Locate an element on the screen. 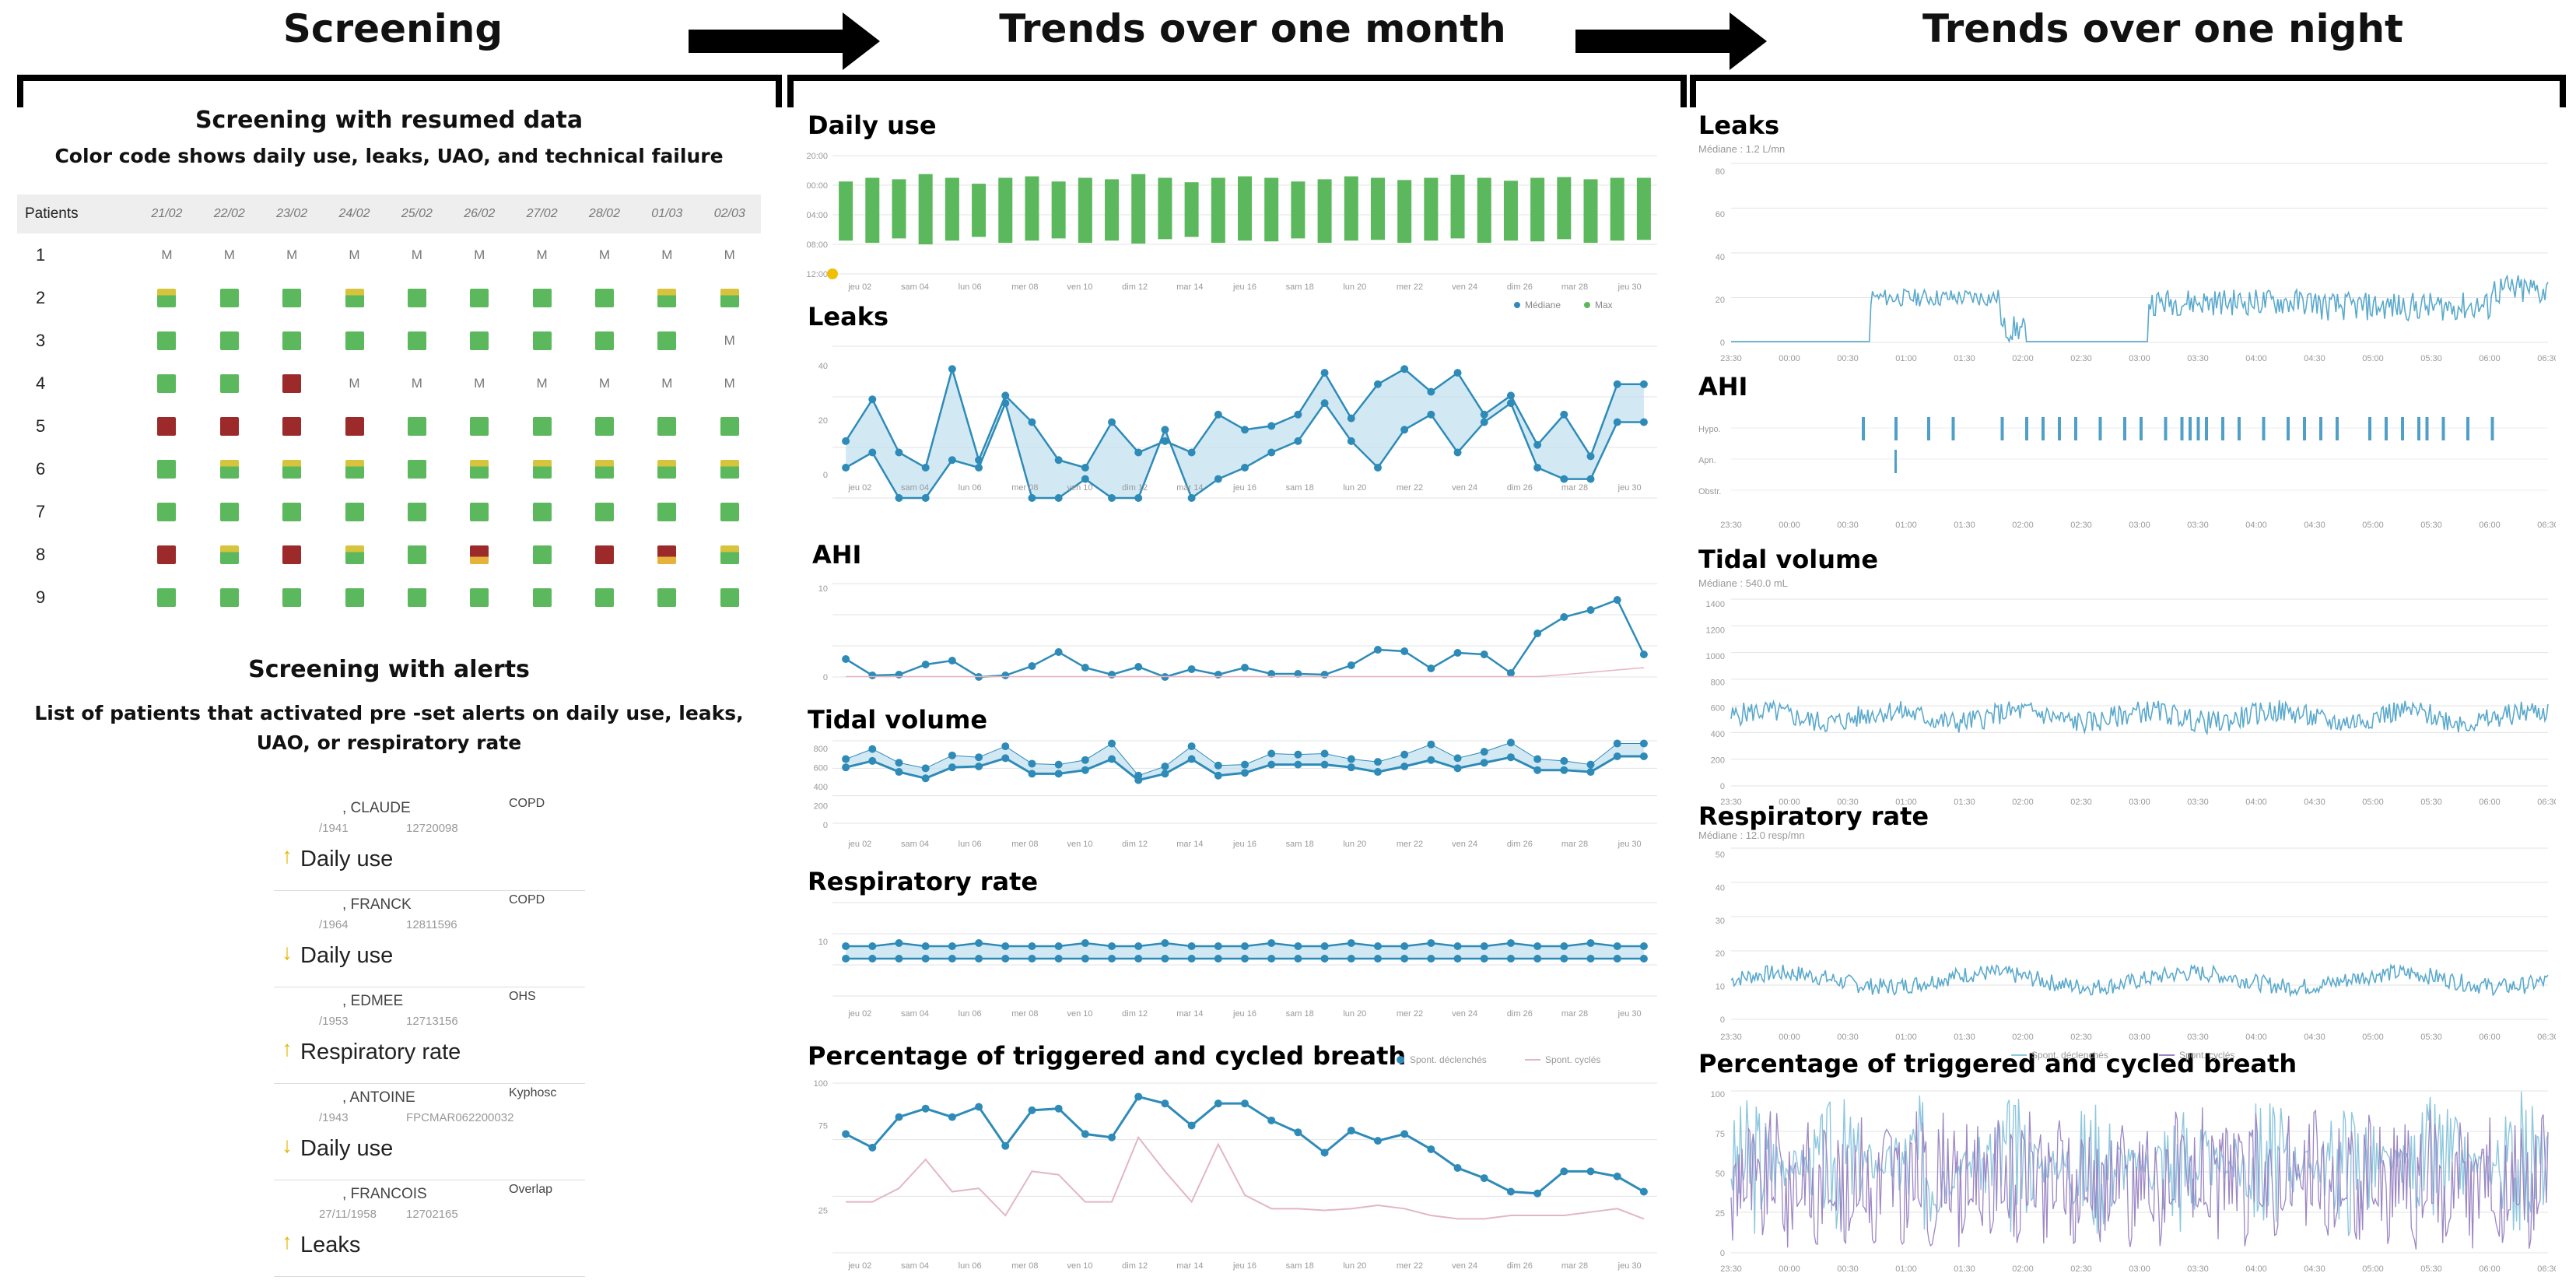  alert-item: , EDMEE OHS/1953 12713156 ↑ Respiratory rate is located at coordinates (430, 1036).